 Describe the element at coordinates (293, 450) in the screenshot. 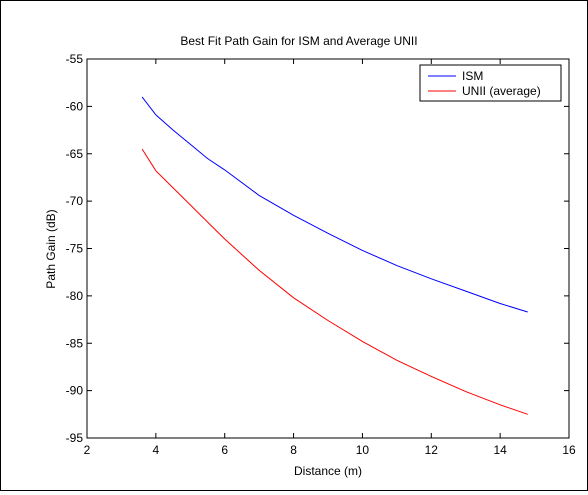

I see `x-tick-label: 8` at that location.